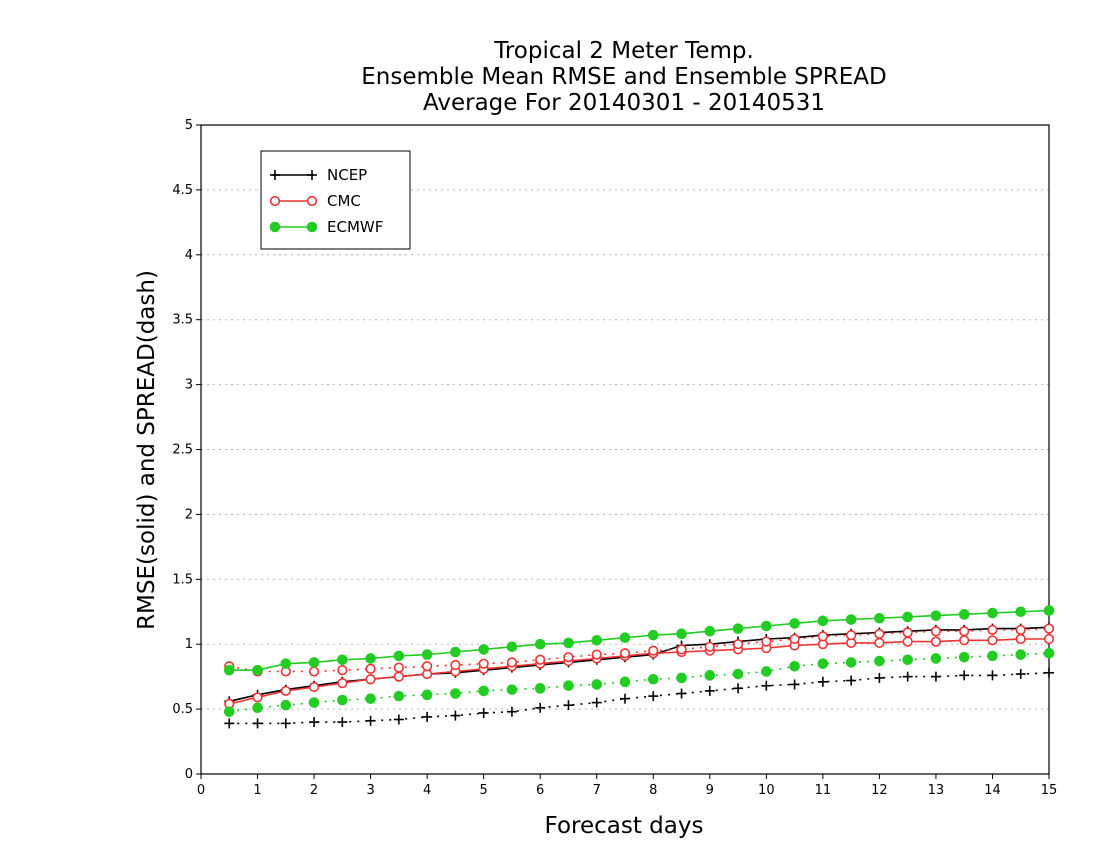 Image resolution: width=1100 pixels, height=850 pixels. What do you see at coordinates (710, 790) in the screenshot?
I see `x-tick-label: 9` at bounding box center [710, 790].